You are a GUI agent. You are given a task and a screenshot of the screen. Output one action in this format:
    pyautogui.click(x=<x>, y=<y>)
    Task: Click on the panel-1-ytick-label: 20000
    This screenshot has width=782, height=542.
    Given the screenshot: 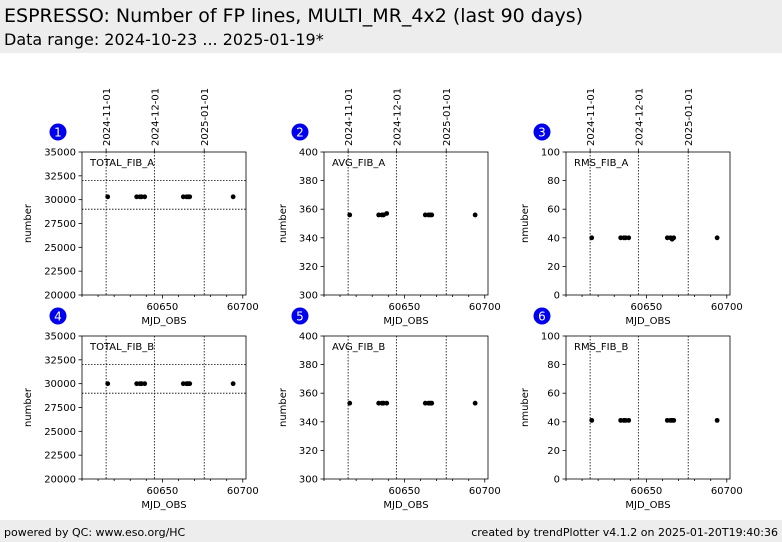 What is the action you would take?
    pyautogui.click(x=60, y=296)
    